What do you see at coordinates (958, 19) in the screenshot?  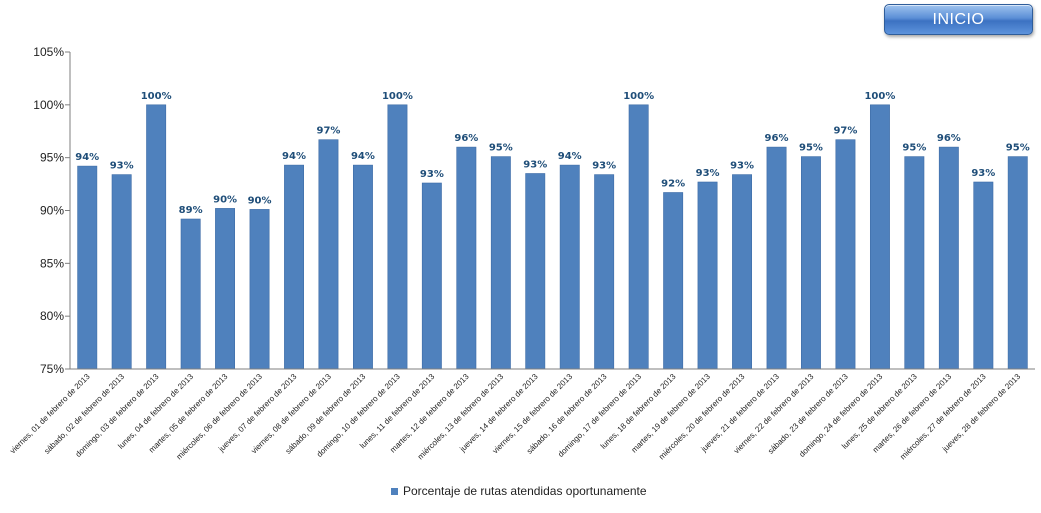 I see `inicio-button: INICIO` at bounding box center [958, 19].